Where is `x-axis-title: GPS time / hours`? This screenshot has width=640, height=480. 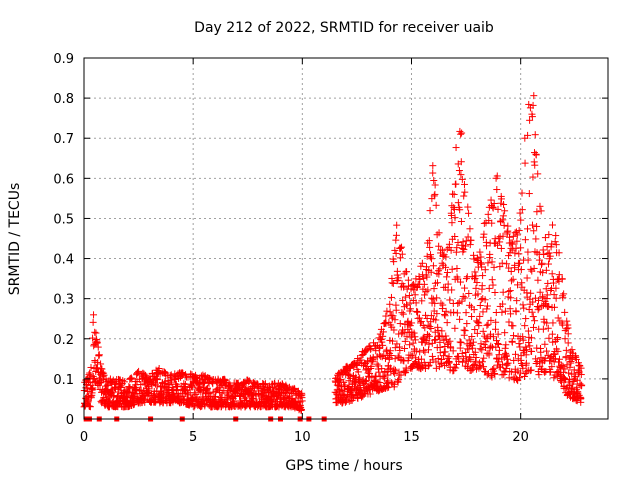
x-axis-title: GPS time / hours is located at coordinates (343, 466).